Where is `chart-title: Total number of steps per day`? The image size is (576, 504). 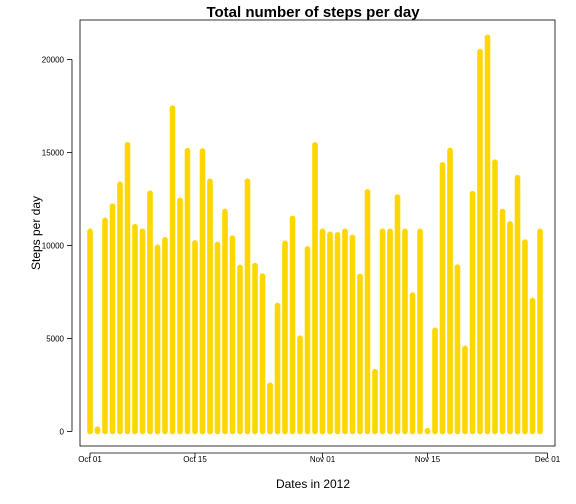 chart-title: Total number of steps per day is located at coordinates (313, 12).